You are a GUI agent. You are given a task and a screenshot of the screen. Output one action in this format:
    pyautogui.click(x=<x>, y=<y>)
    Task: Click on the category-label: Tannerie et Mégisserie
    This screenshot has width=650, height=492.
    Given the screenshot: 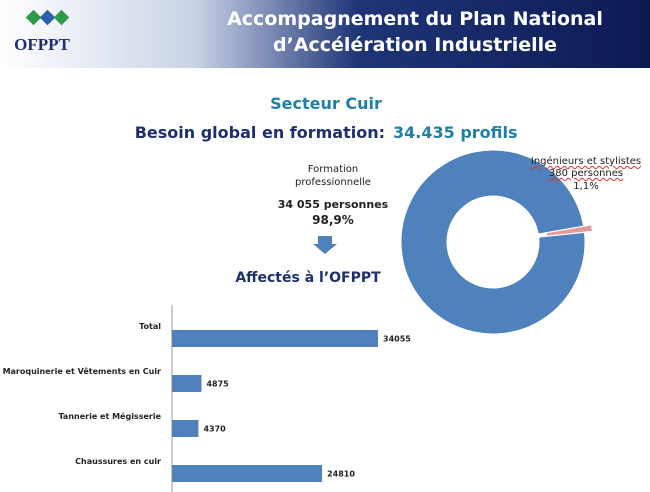 What is the action you would take?
    pyautogui.click(x=110, y=416)
    